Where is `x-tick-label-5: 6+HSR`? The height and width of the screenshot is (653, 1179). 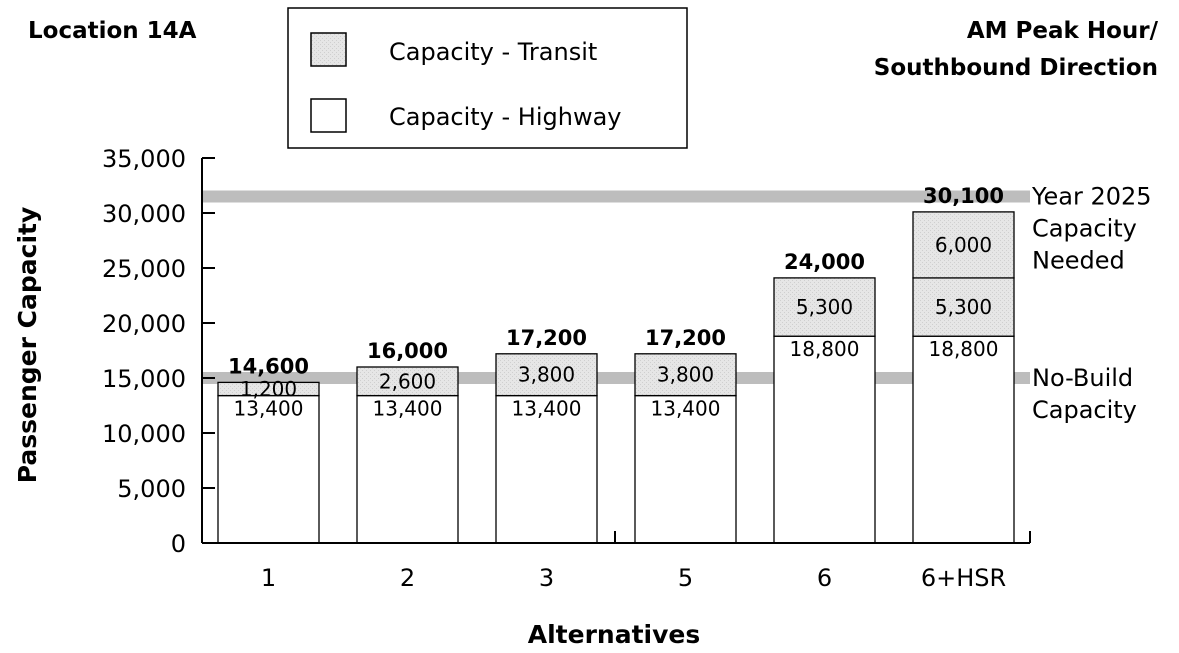
x-tick-label-5: 6+HSR is located at coordinates (963, 578).